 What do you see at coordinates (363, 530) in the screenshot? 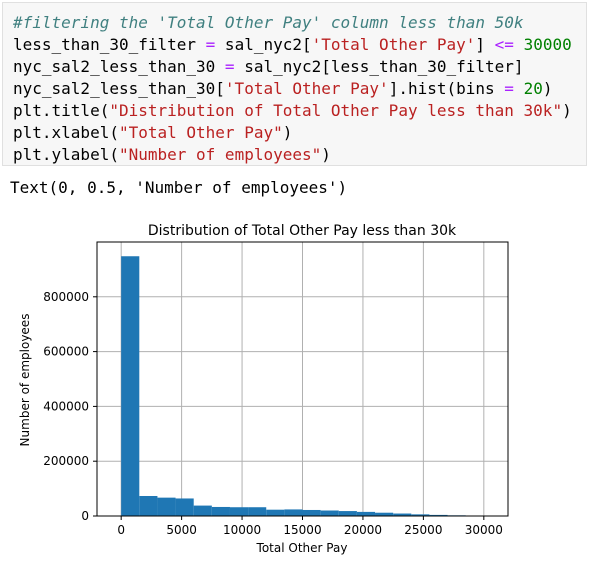
I see `x-tick-label: 20000` at bounding box center [363, 530].